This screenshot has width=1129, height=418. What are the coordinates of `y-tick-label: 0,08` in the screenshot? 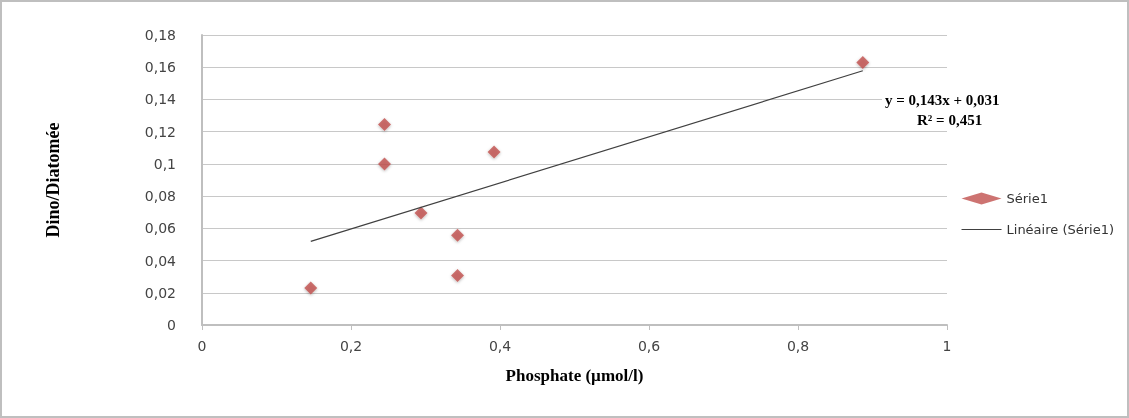 It's located at (160, 196).